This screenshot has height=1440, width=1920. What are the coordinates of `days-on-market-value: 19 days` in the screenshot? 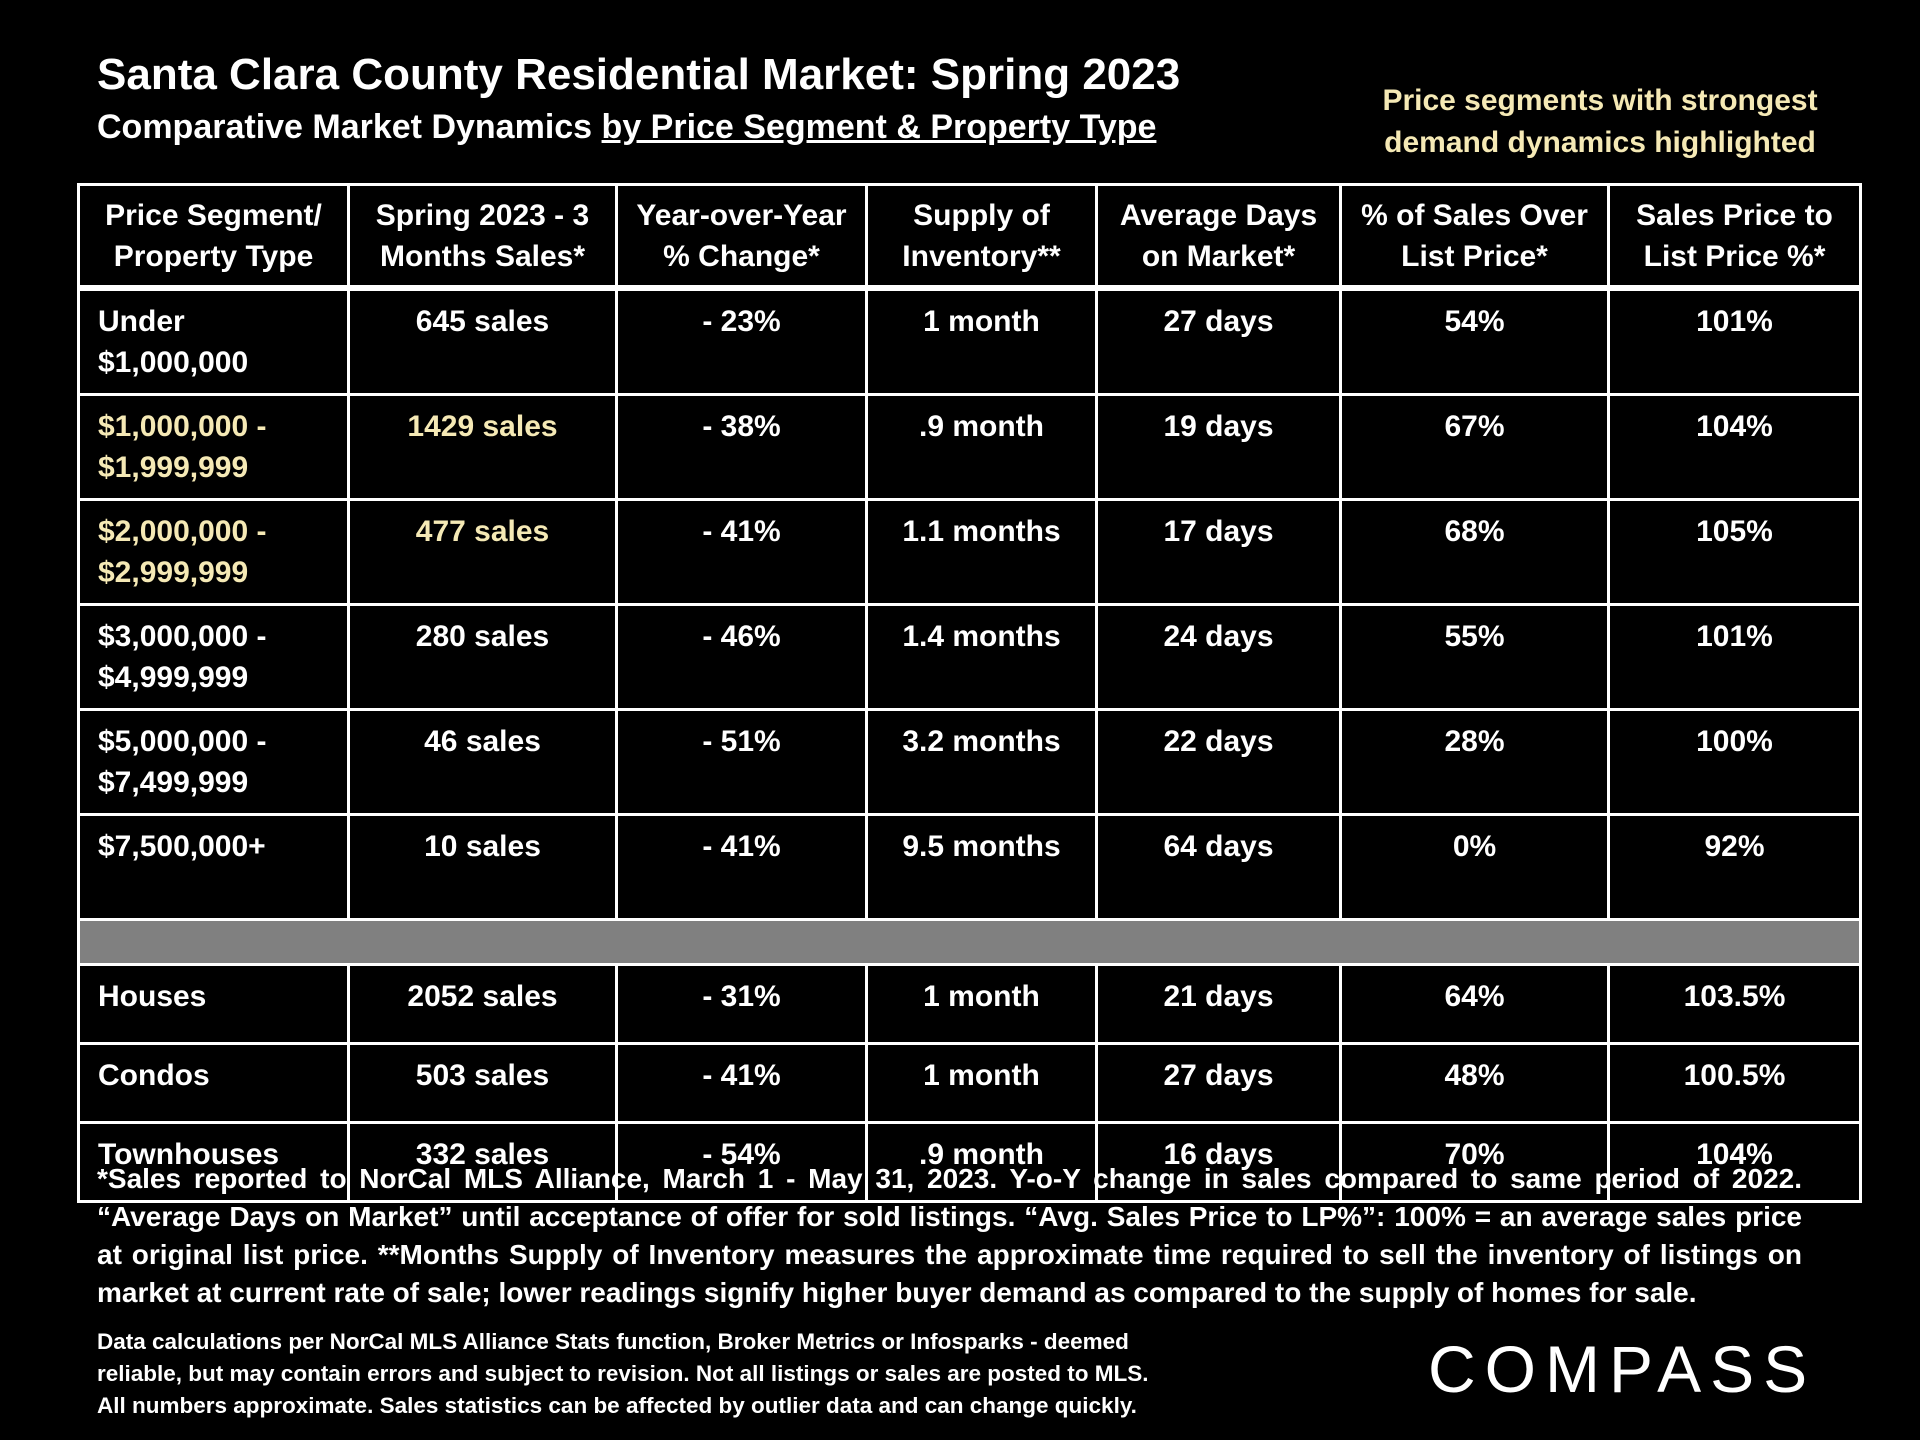 It's located at (1218, 426).